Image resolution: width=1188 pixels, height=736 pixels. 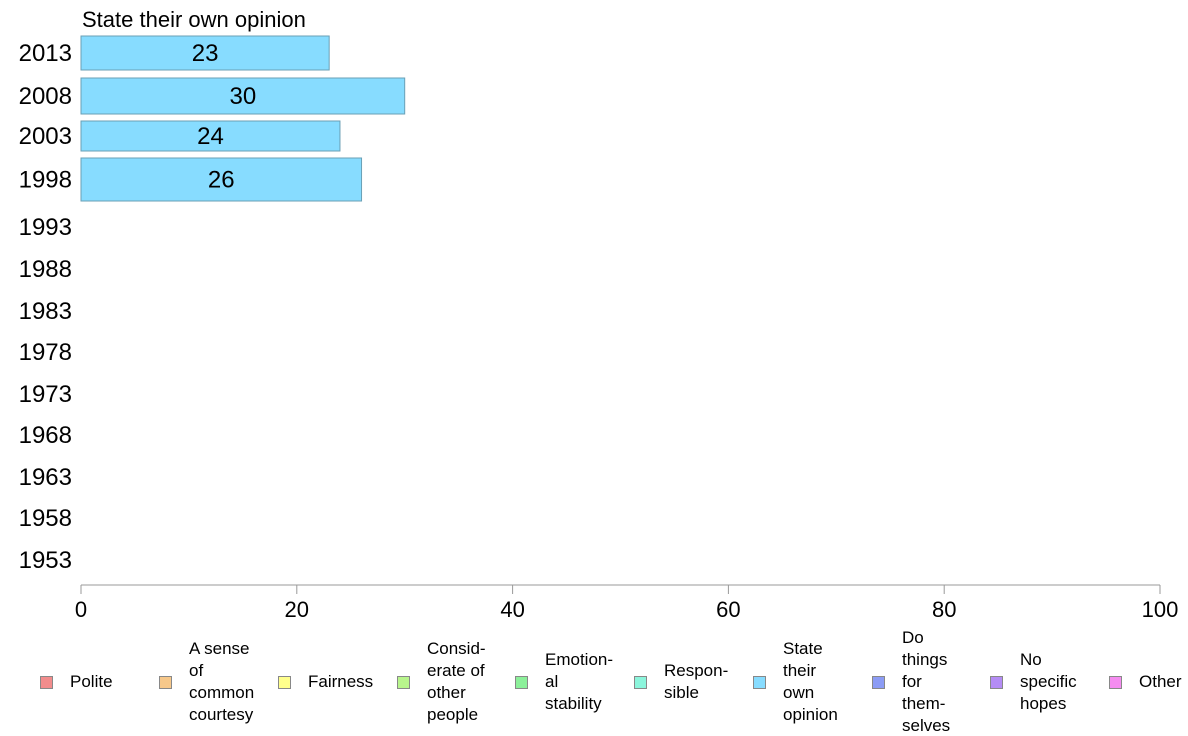 I want to click on bar-value-label-2003: 24, so click(x=210, y=136).